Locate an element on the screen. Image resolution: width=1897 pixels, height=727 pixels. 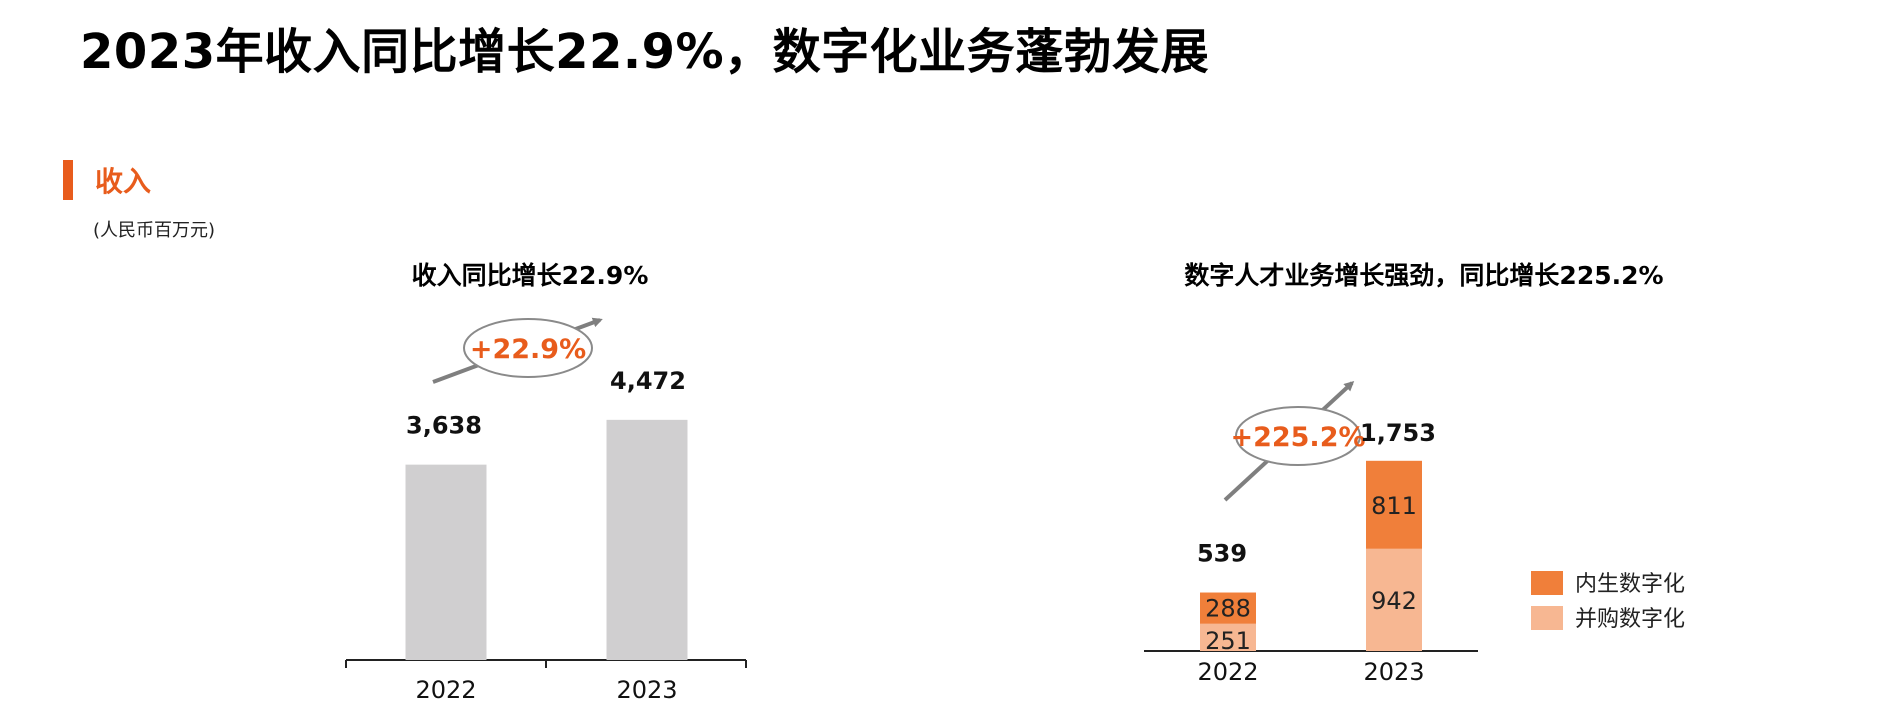
section-title: 收入 is located at coordinates (123, 181).